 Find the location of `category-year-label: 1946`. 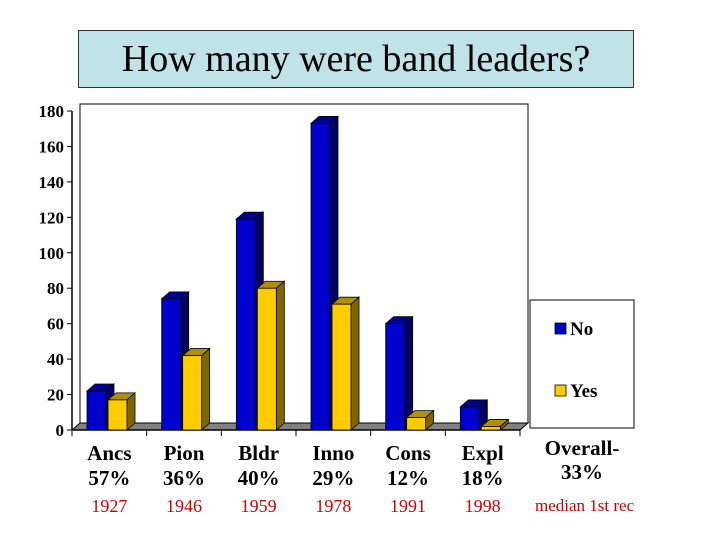

category-year-label: 1946 is located at coordinates (184, 506).